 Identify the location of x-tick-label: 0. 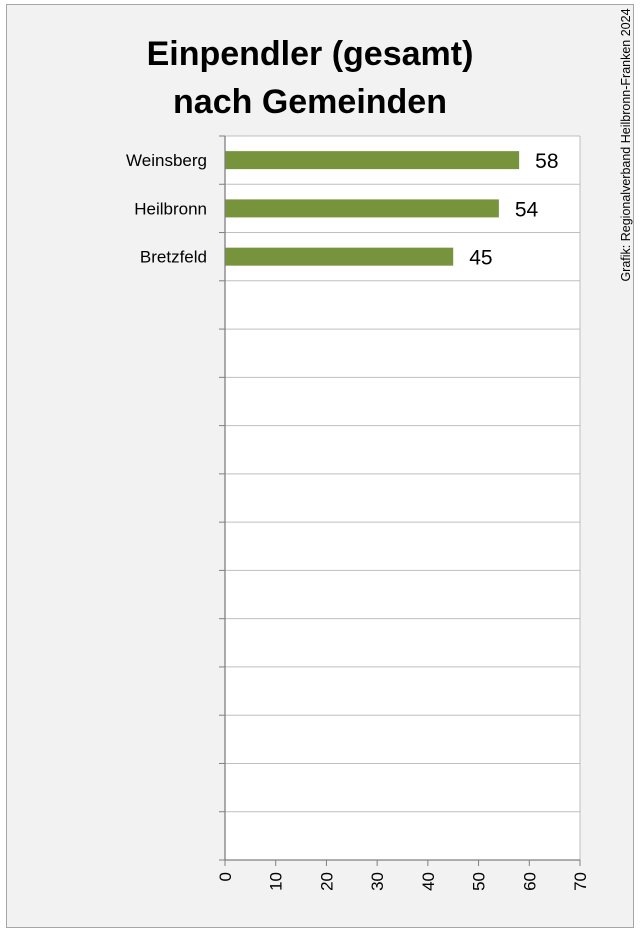
(225, 876).